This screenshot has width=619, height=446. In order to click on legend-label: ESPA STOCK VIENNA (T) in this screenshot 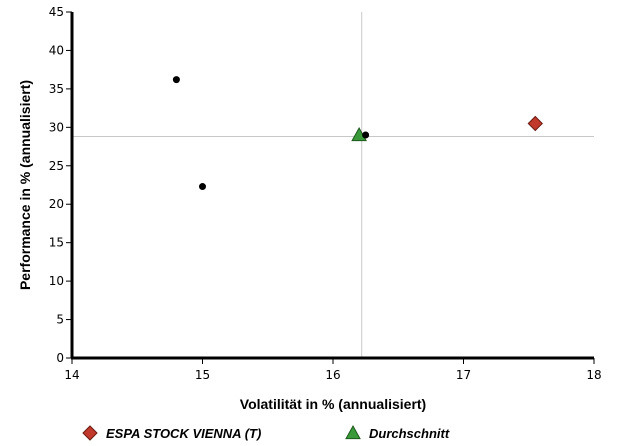, I will do `click(183, 433)`.